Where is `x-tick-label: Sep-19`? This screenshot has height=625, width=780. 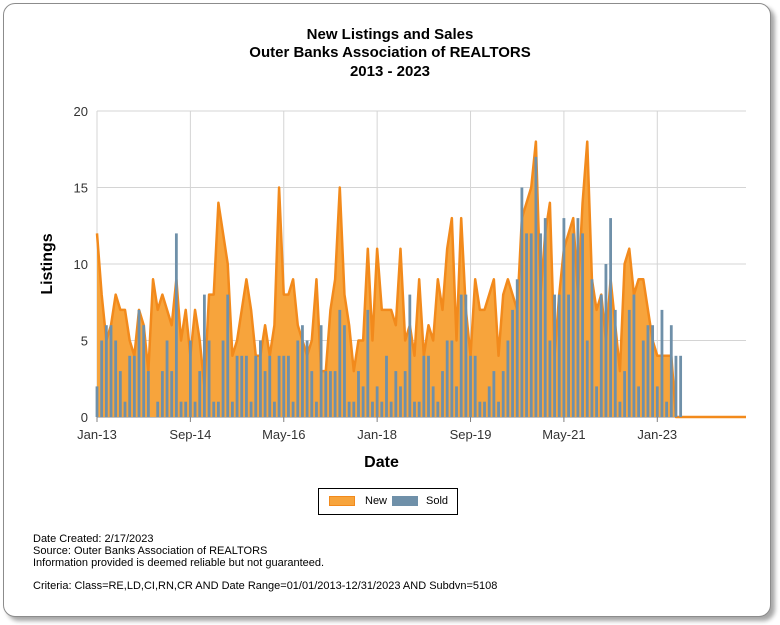 x-tick-label: Sep-19 is located at coordinates (471, 434).